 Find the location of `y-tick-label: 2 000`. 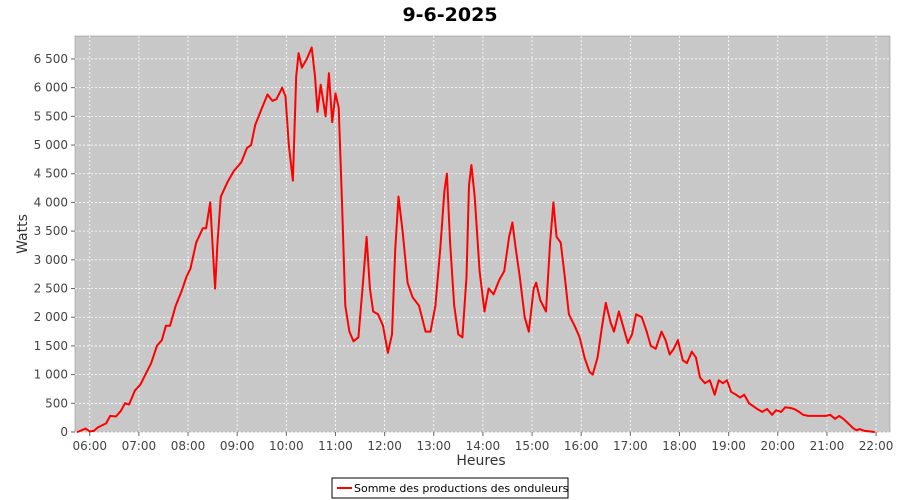

y-tick-label: 2 000 is located at coordinates (51, 317).